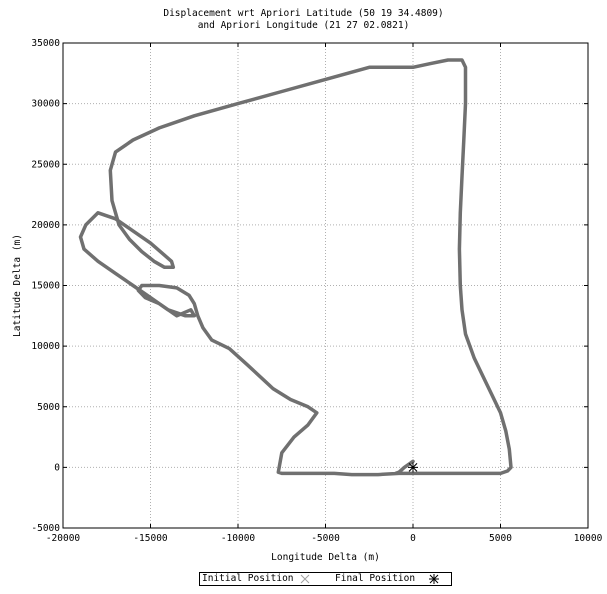 The image size is (607, 594). What do you see at coordinates (375, 578) in the screenshot?
I see `legend-final-label: Final Position` at bounding box center [375, 578].